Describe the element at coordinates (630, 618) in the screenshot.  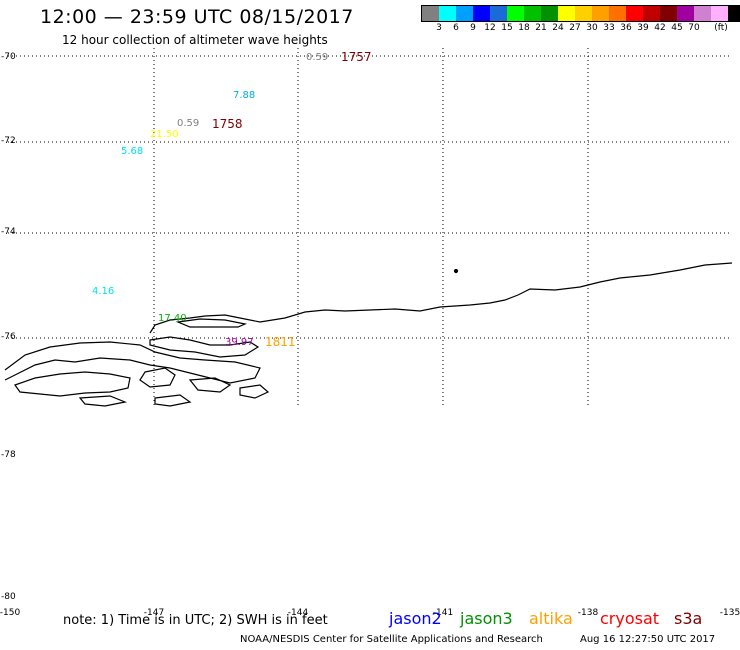
I see `satellite-name-cryosat: cryosat` at that location.